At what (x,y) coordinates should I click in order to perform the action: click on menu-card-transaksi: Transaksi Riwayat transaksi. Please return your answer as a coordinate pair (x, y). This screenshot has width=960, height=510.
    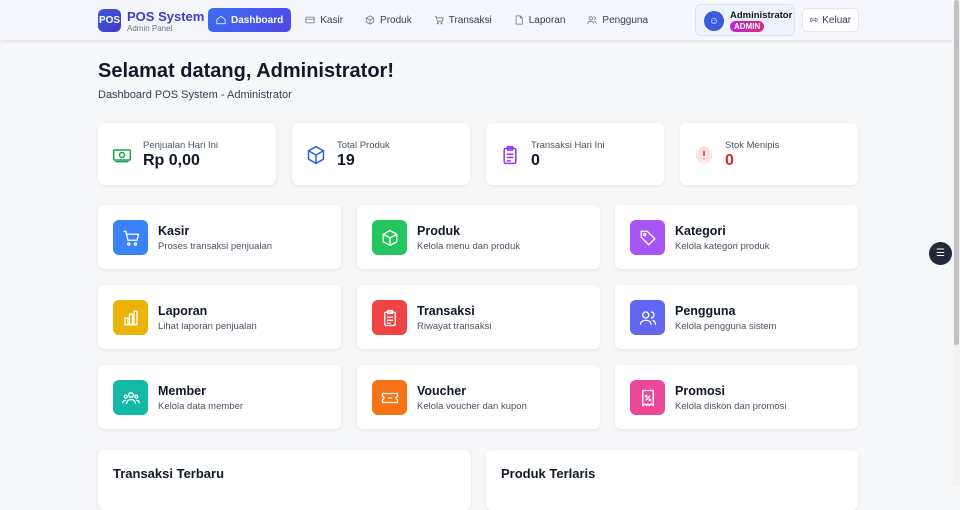
    Looking at the image, I should click on (478, 317).